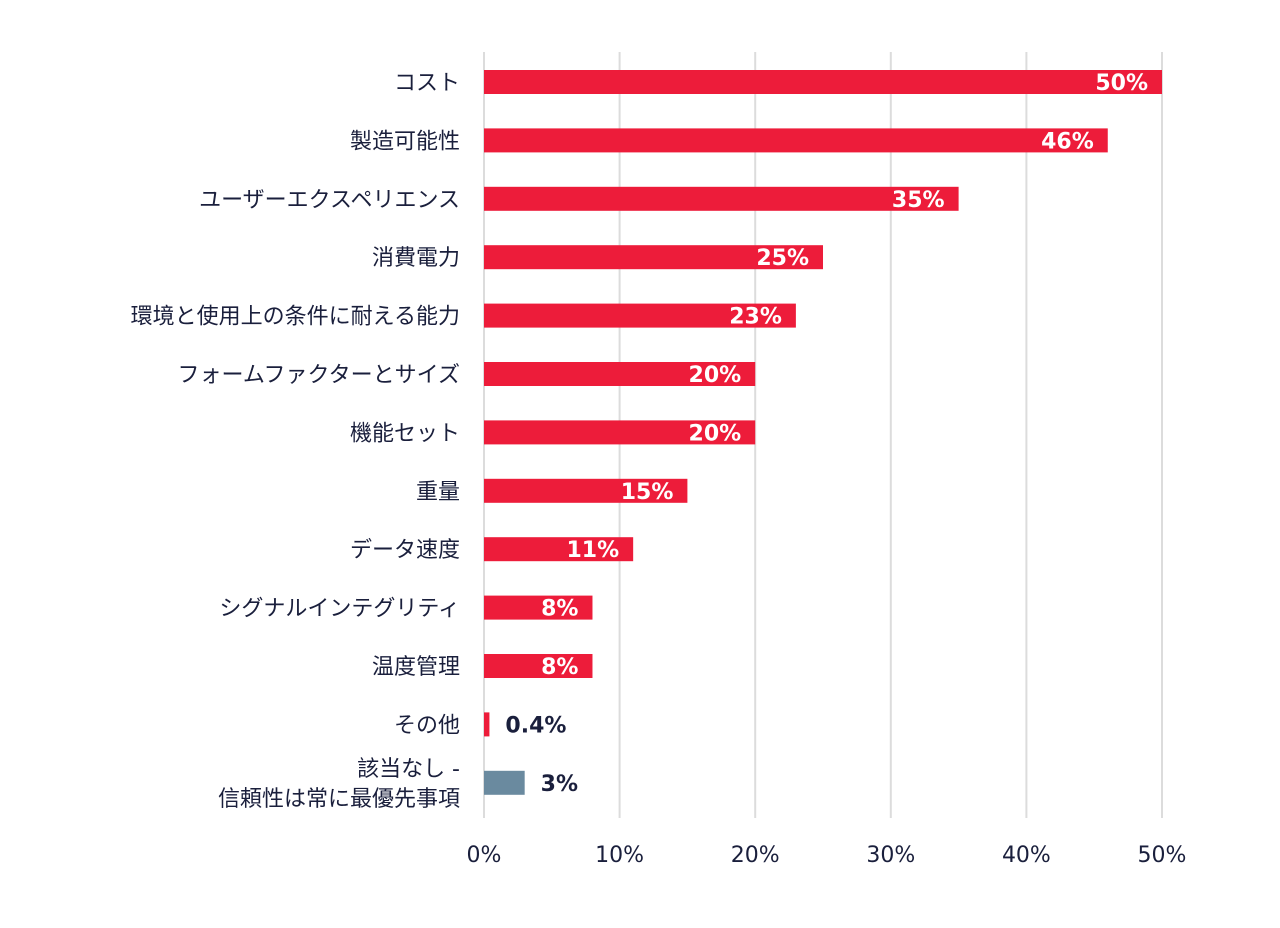 The height and width of the screenshot is (928, 1280). Describe the element at coordinates (339, 799) in the screenshot. I see `category-label: 信頼性は常に最優先事項` at that location.